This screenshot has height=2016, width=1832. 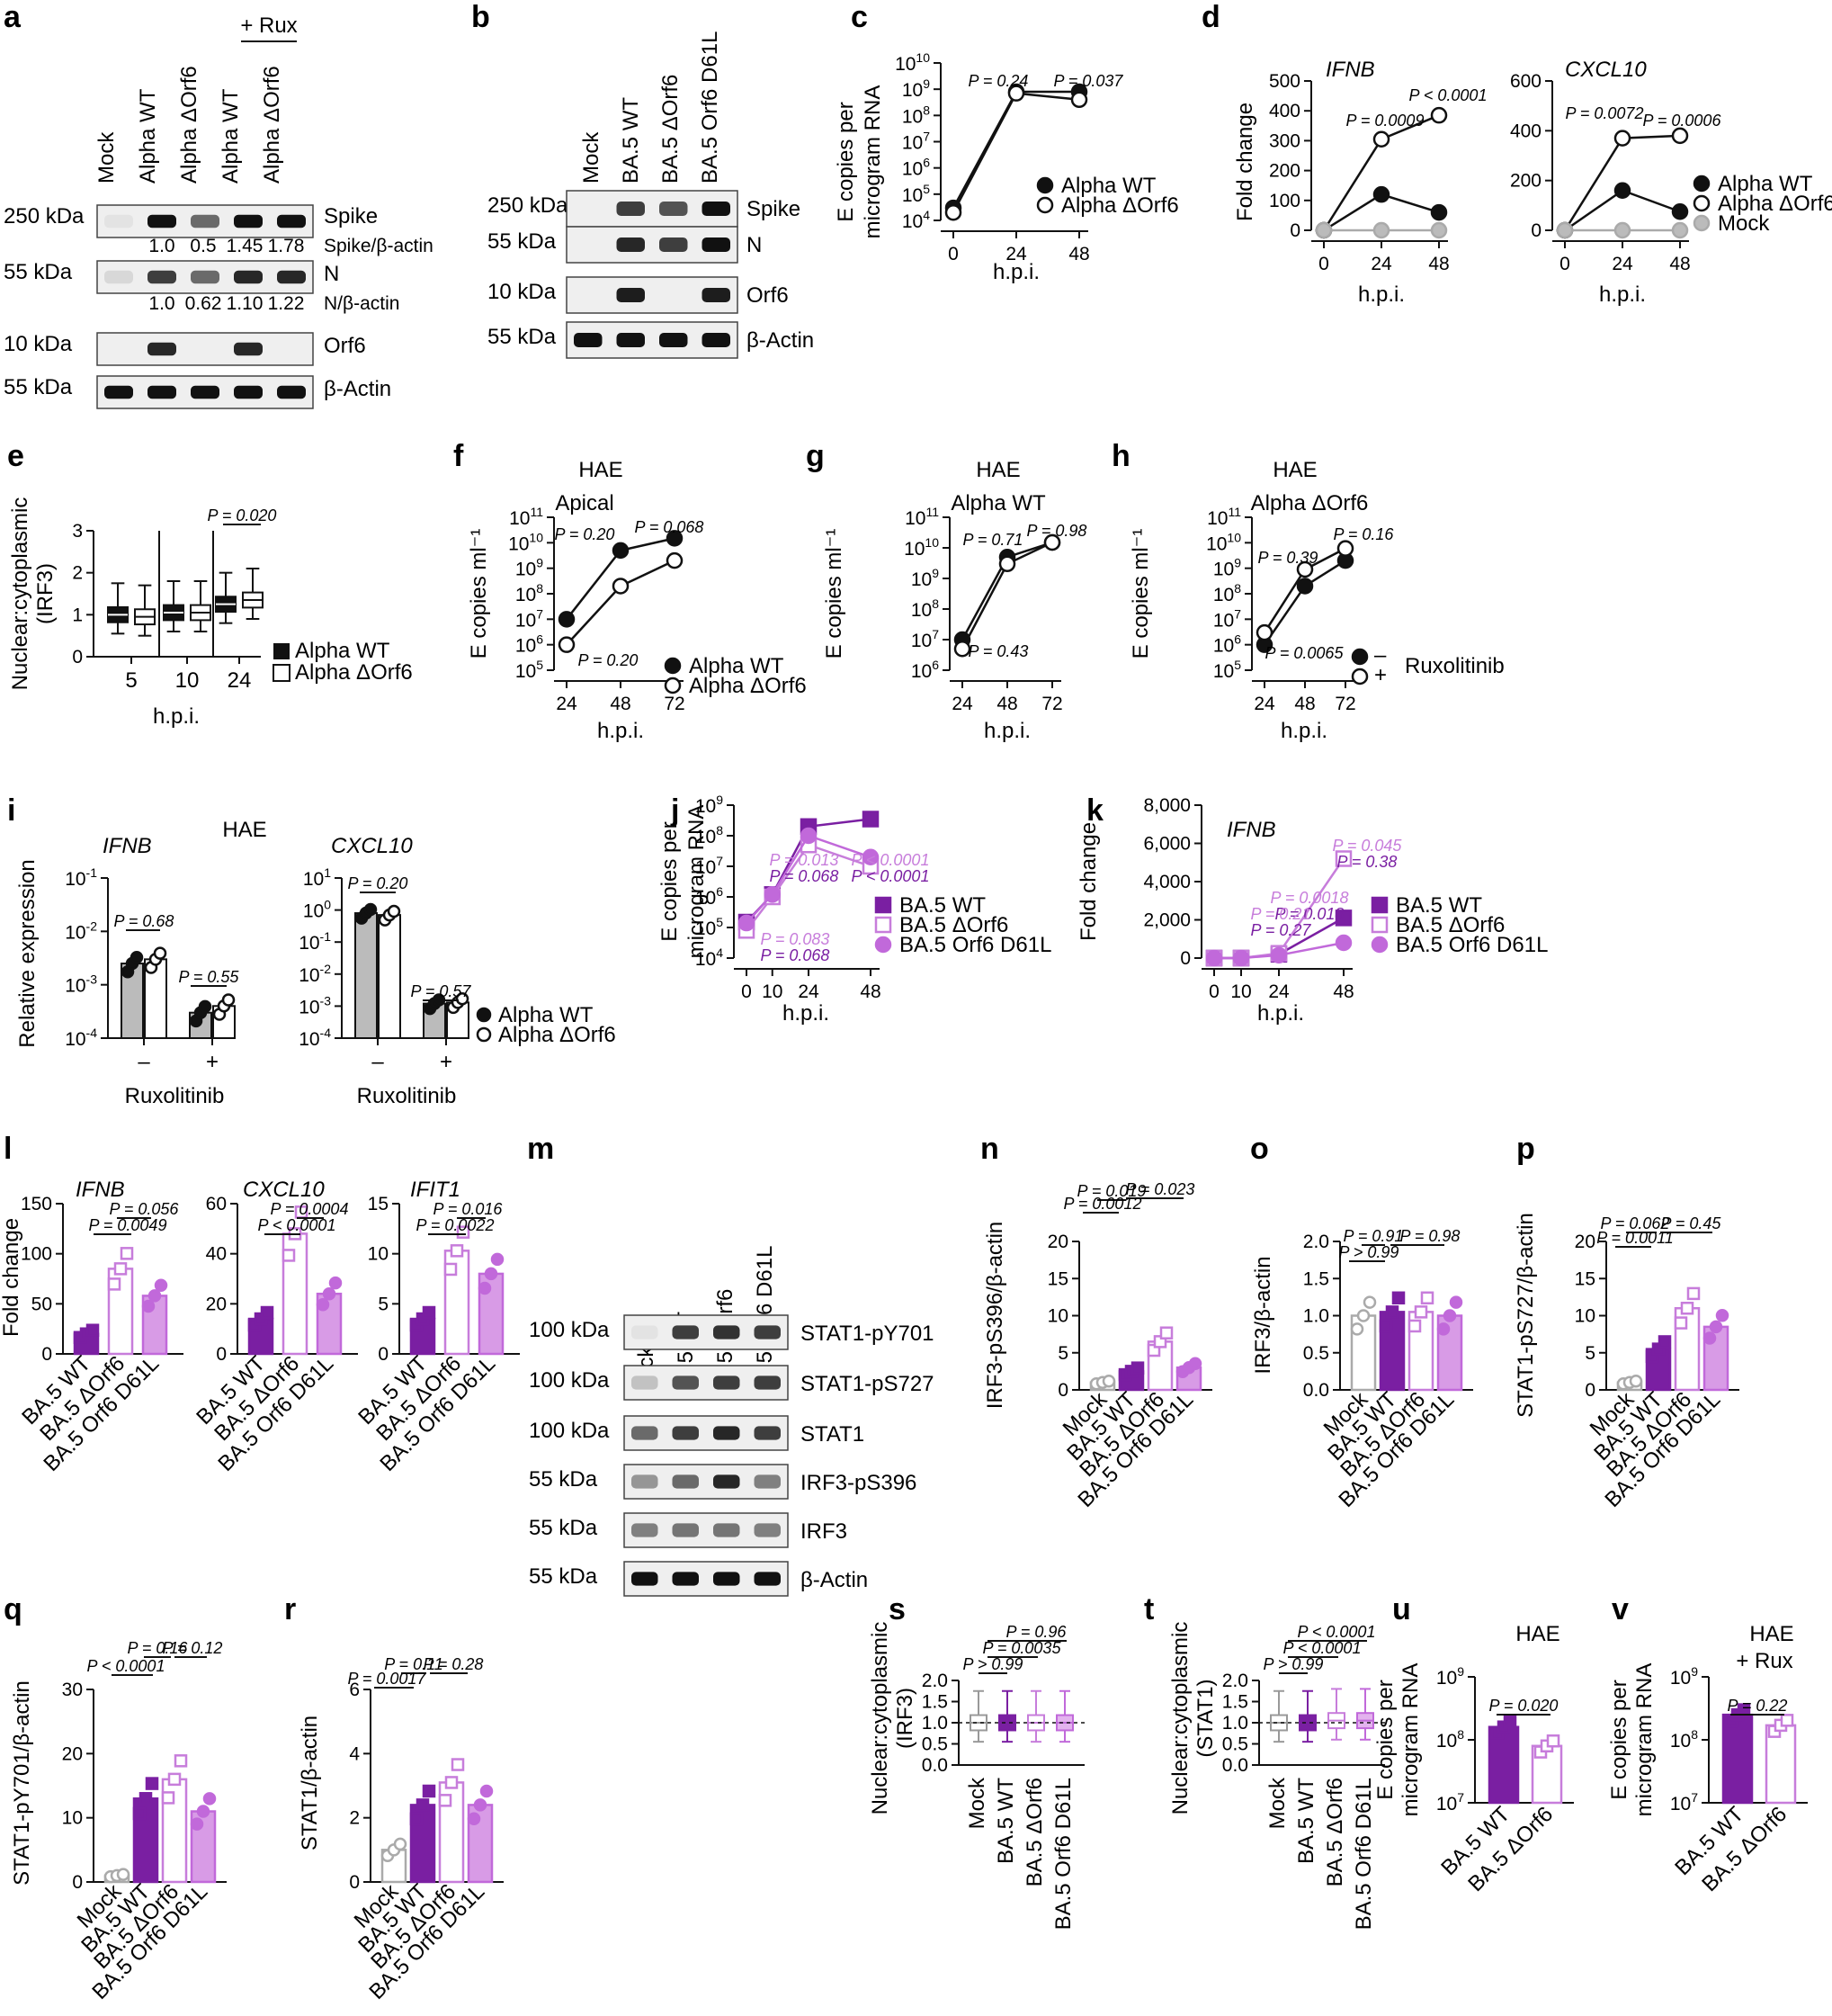 I want to click on y-tick-label: 30, so click(x=73, y=1690).